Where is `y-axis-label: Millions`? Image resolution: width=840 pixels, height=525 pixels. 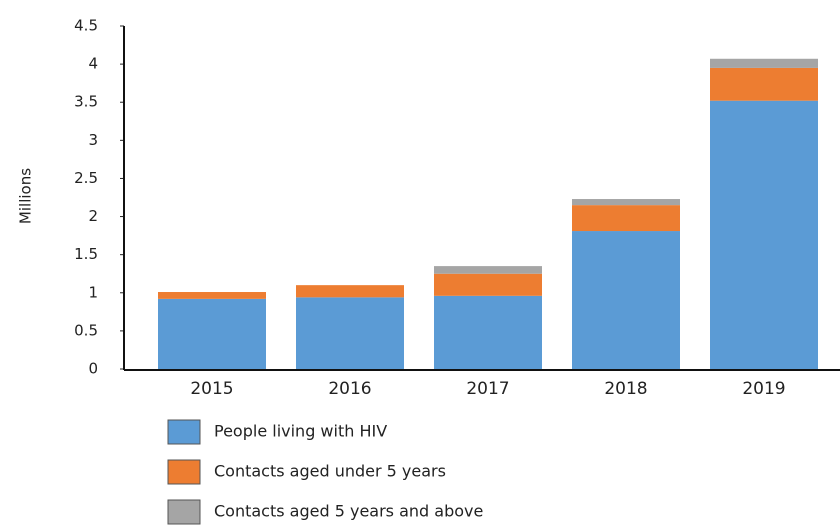
y-axis-label: Millions is located at coordinates (26, 196).